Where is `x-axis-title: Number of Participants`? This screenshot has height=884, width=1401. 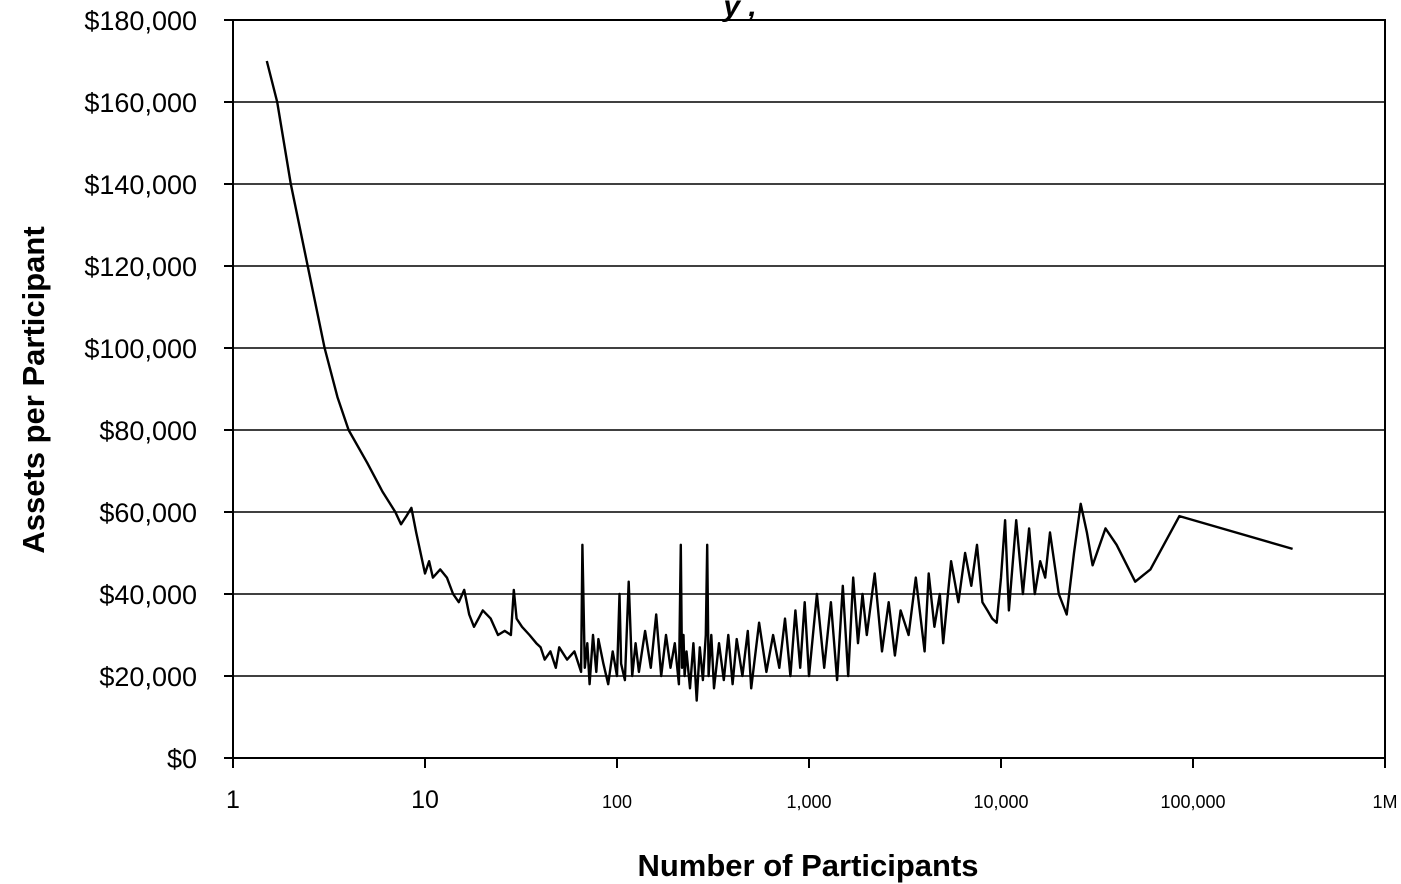 x-axis-title: Number of Participants is located at coordinates (807, 865).